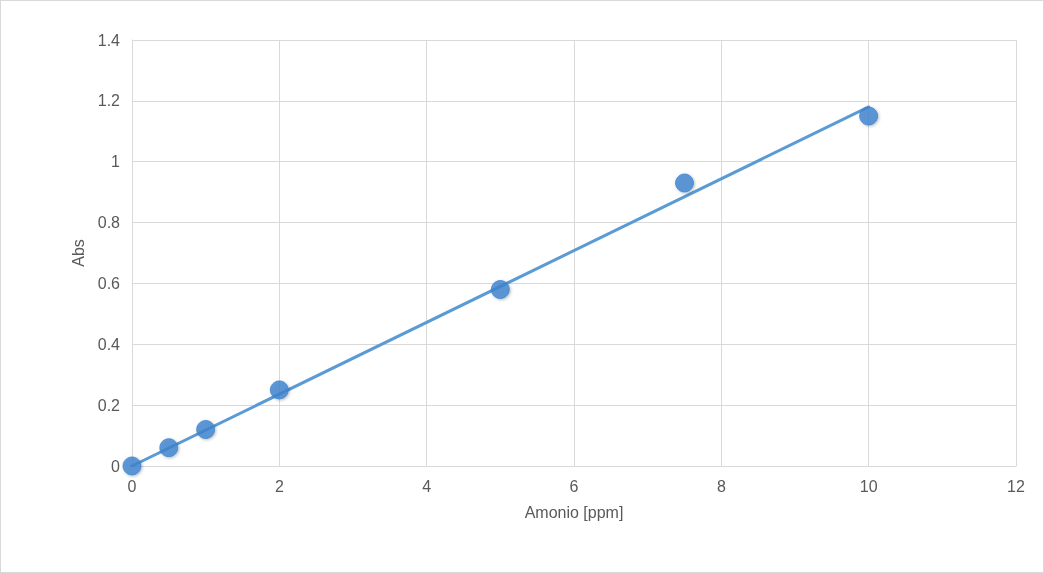  Describe the element at coordinates (109, 101) in the screenshot. I see `y-tick-label: 1.2` at that location.